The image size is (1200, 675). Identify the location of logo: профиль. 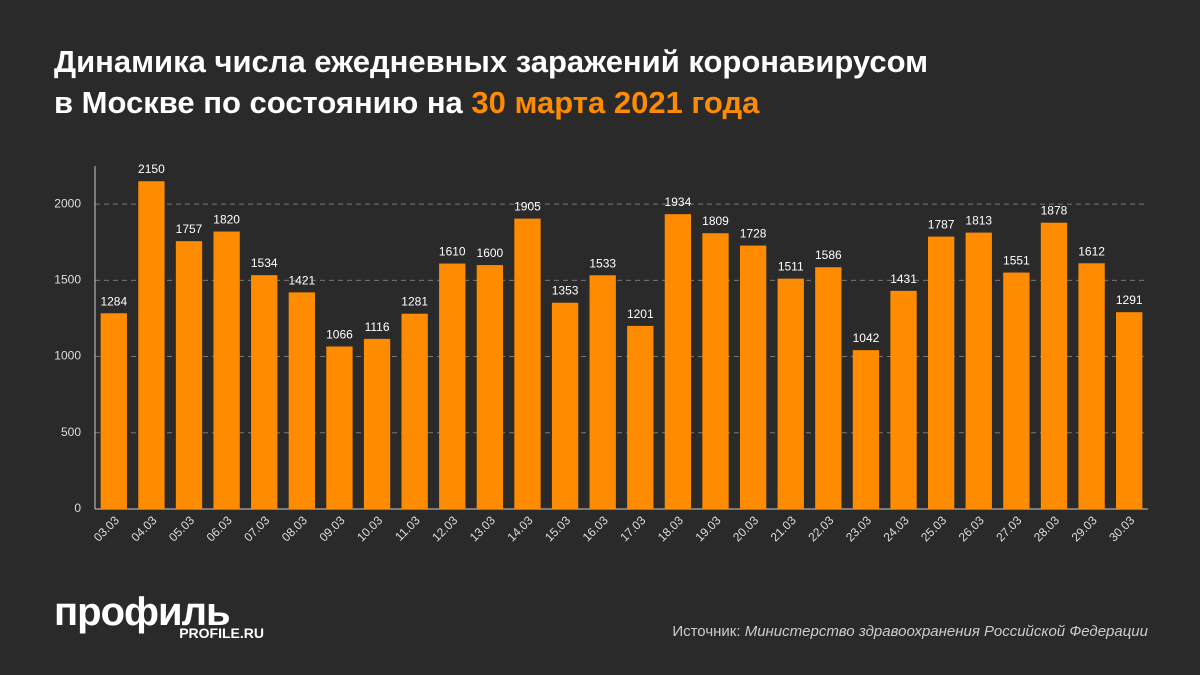
(142, 612).